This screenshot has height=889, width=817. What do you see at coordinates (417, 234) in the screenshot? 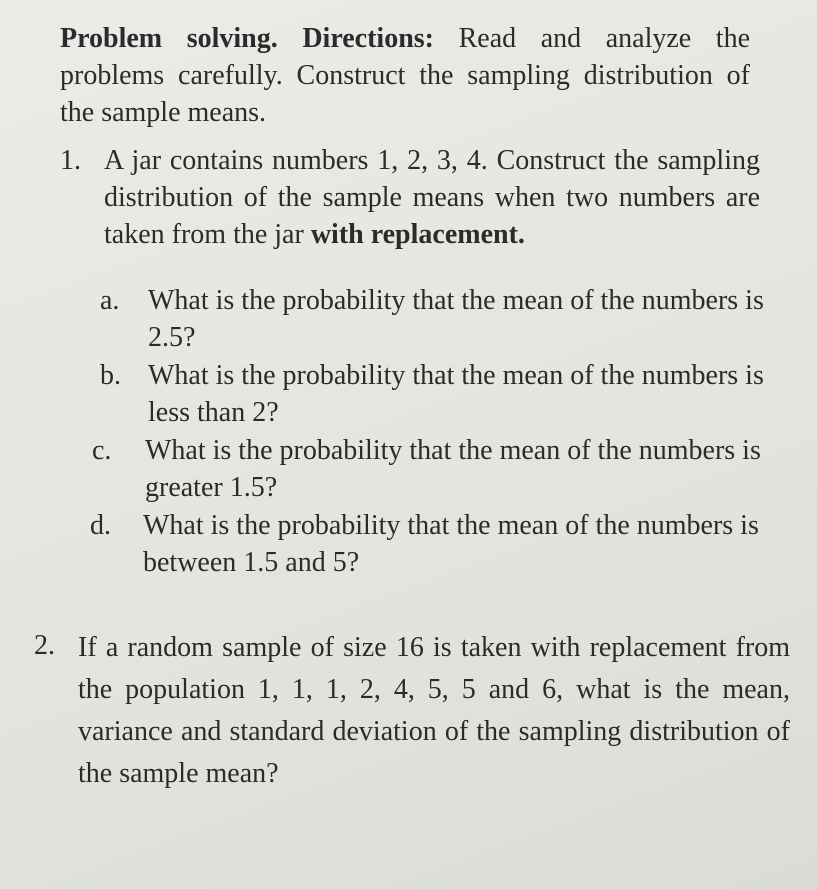
I see `problem-emphasis: with replacement.` at bounding box center [417, 234].